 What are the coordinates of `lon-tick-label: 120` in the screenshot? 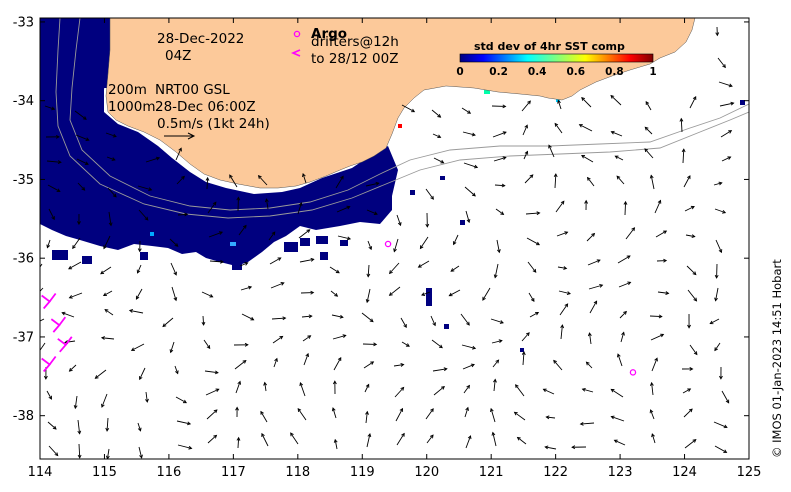 It's located at (426, 472).